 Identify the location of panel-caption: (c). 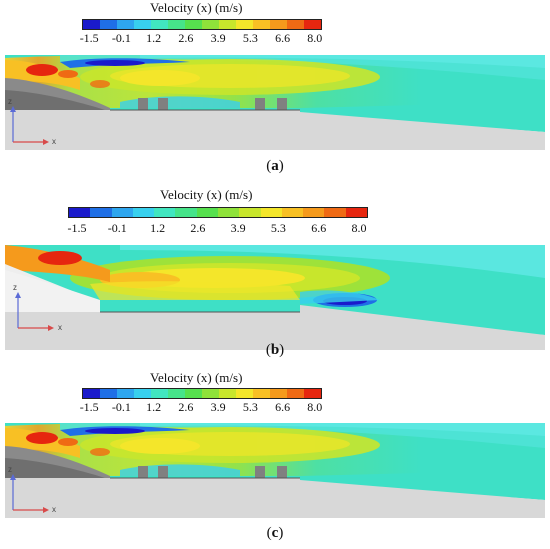
(275, 533).